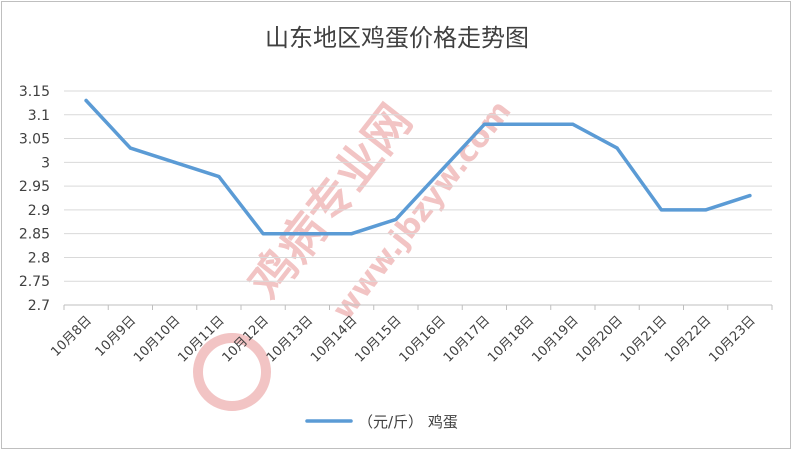 The width and height of the screenshot is (794, 452). What do you see at coordinates (511, 339) in the screenshot?
I see `x-tick-label: 10月18日` at bounding box center [511, 339].